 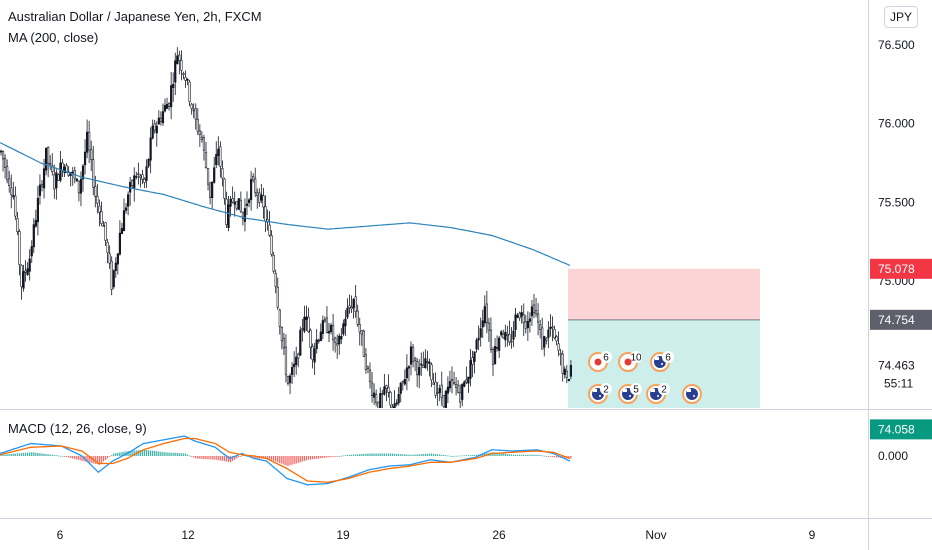 What do you see at coordinates (692, 394) in the screenshot?
I see `au-event-icon` at bounding box center [692, 394].